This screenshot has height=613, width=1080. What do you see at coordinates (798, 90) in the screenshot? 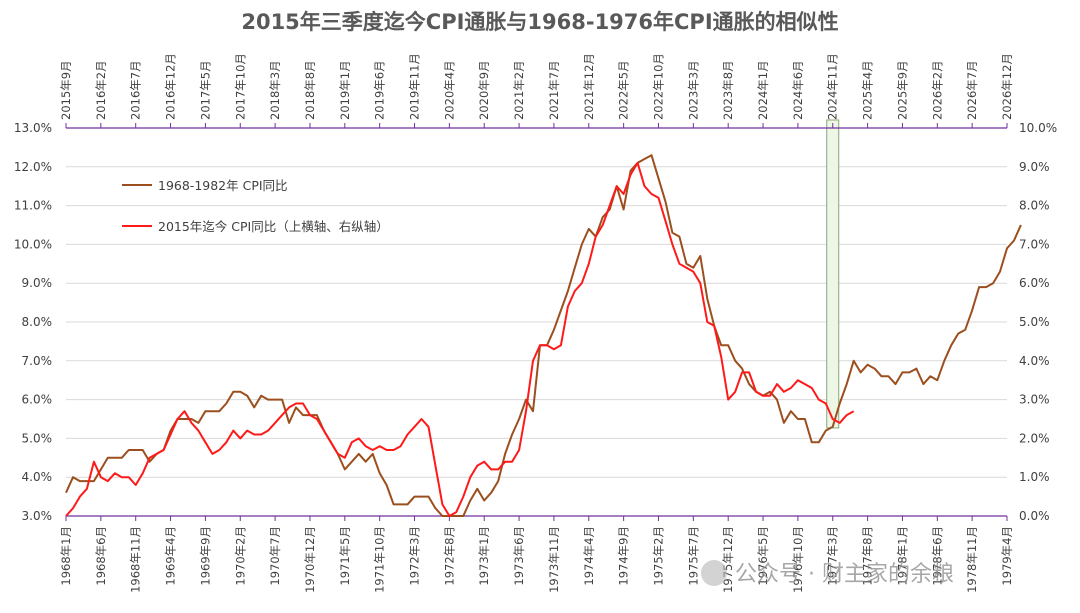
I see `top-tick-label: 2024年6月` at bounding box center [798, 90].